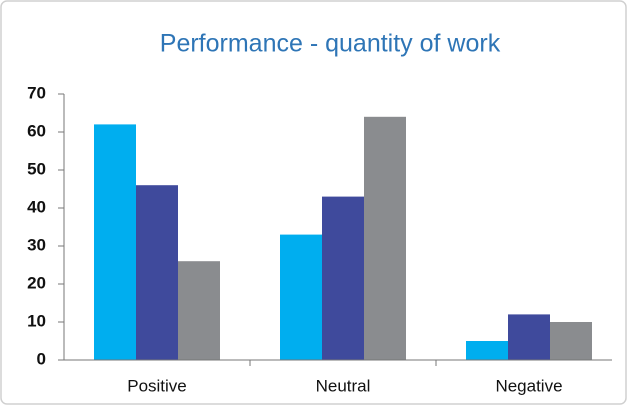 This screenshot has width=627, height=405. Describe the element at coordinates (157, 385) in the screenshot. I see `x-tick-label: Positive` at that location.